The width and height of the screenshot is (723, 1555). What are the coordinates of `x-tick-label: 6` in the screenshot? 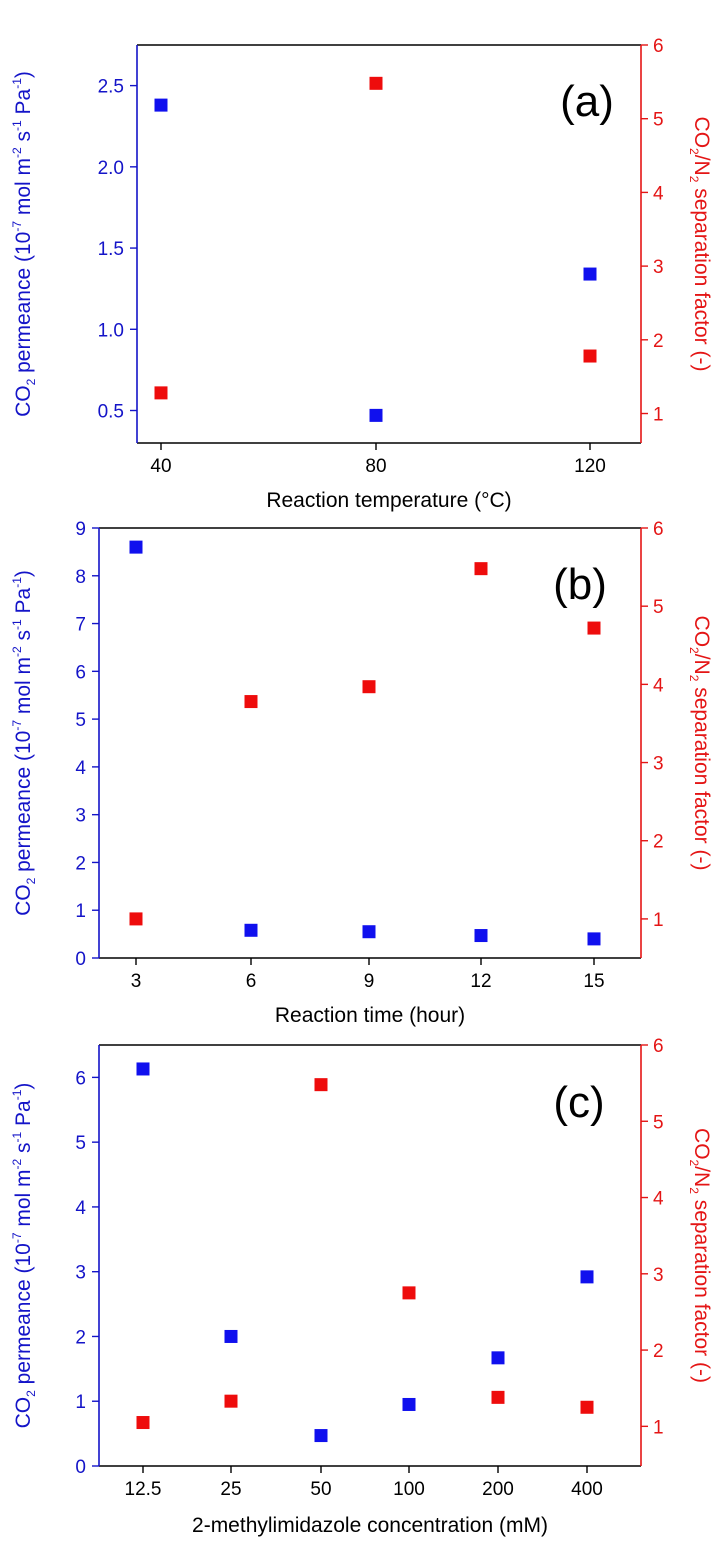 It's located at (251, 981).